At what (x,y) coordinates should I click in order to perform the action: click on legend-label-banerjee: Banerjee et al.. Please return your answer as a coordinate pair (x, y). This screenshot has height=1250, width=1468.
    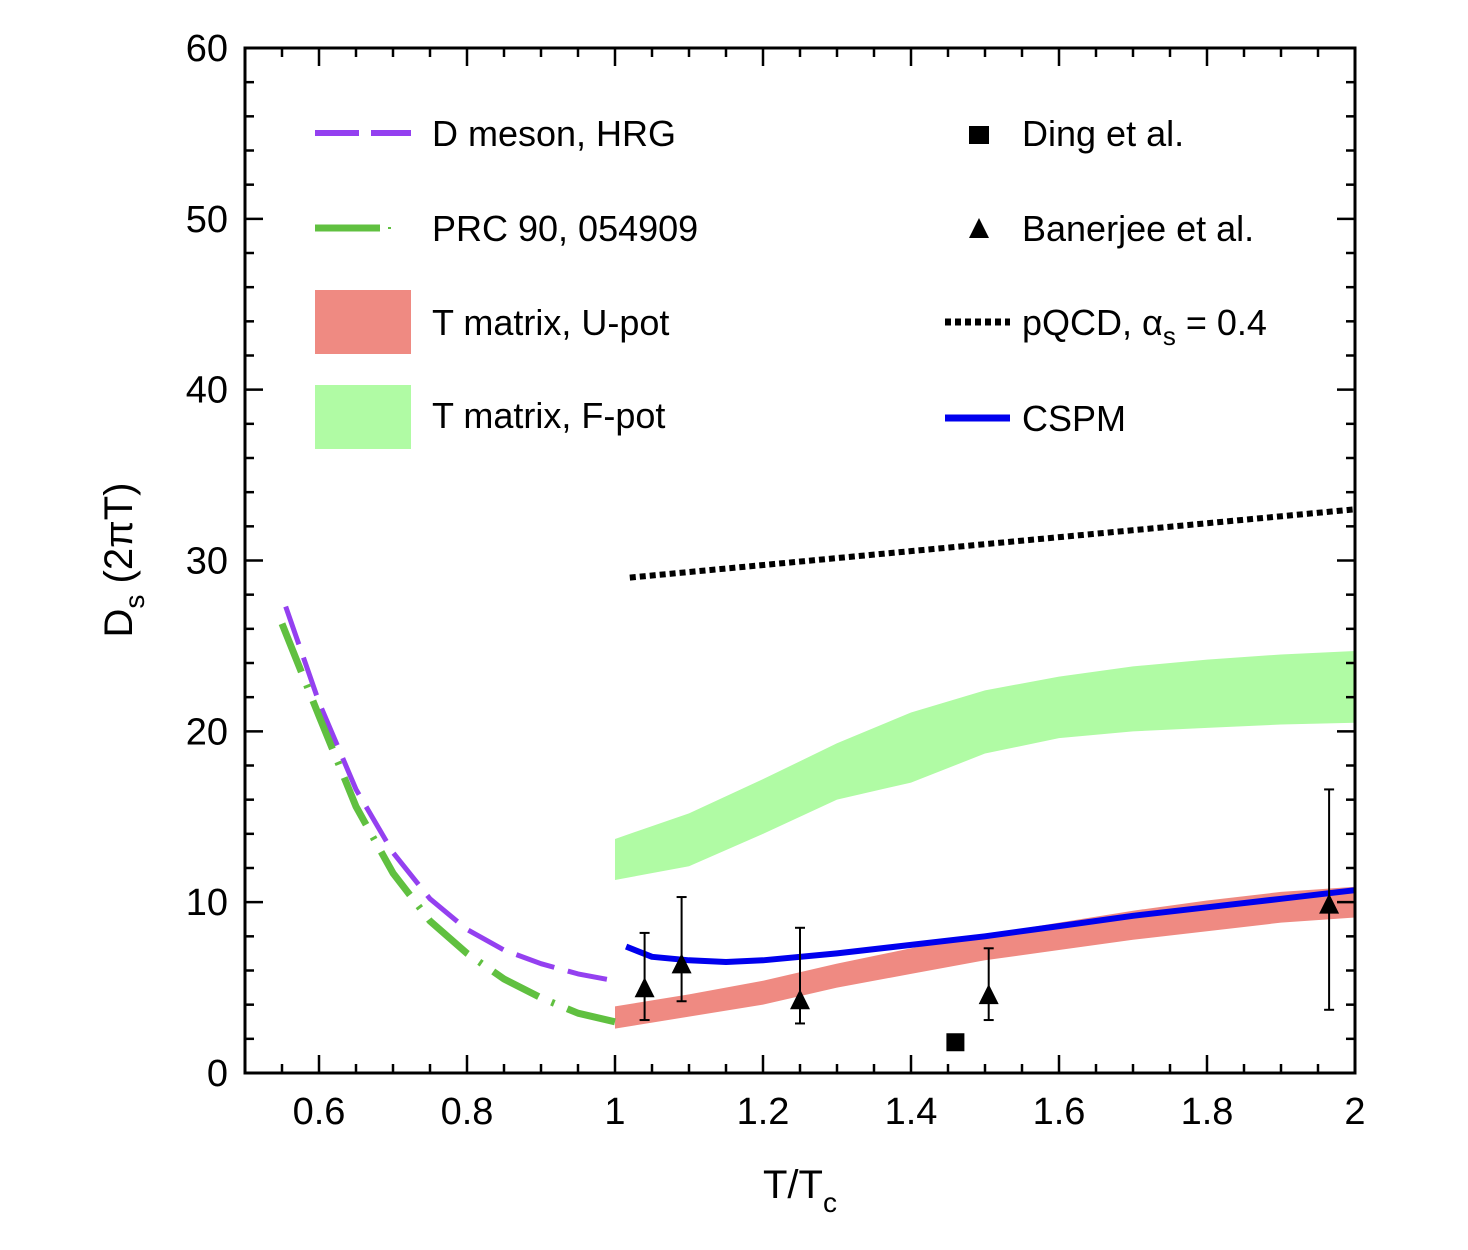
    Looking at the image, I should click on (1138, 228).